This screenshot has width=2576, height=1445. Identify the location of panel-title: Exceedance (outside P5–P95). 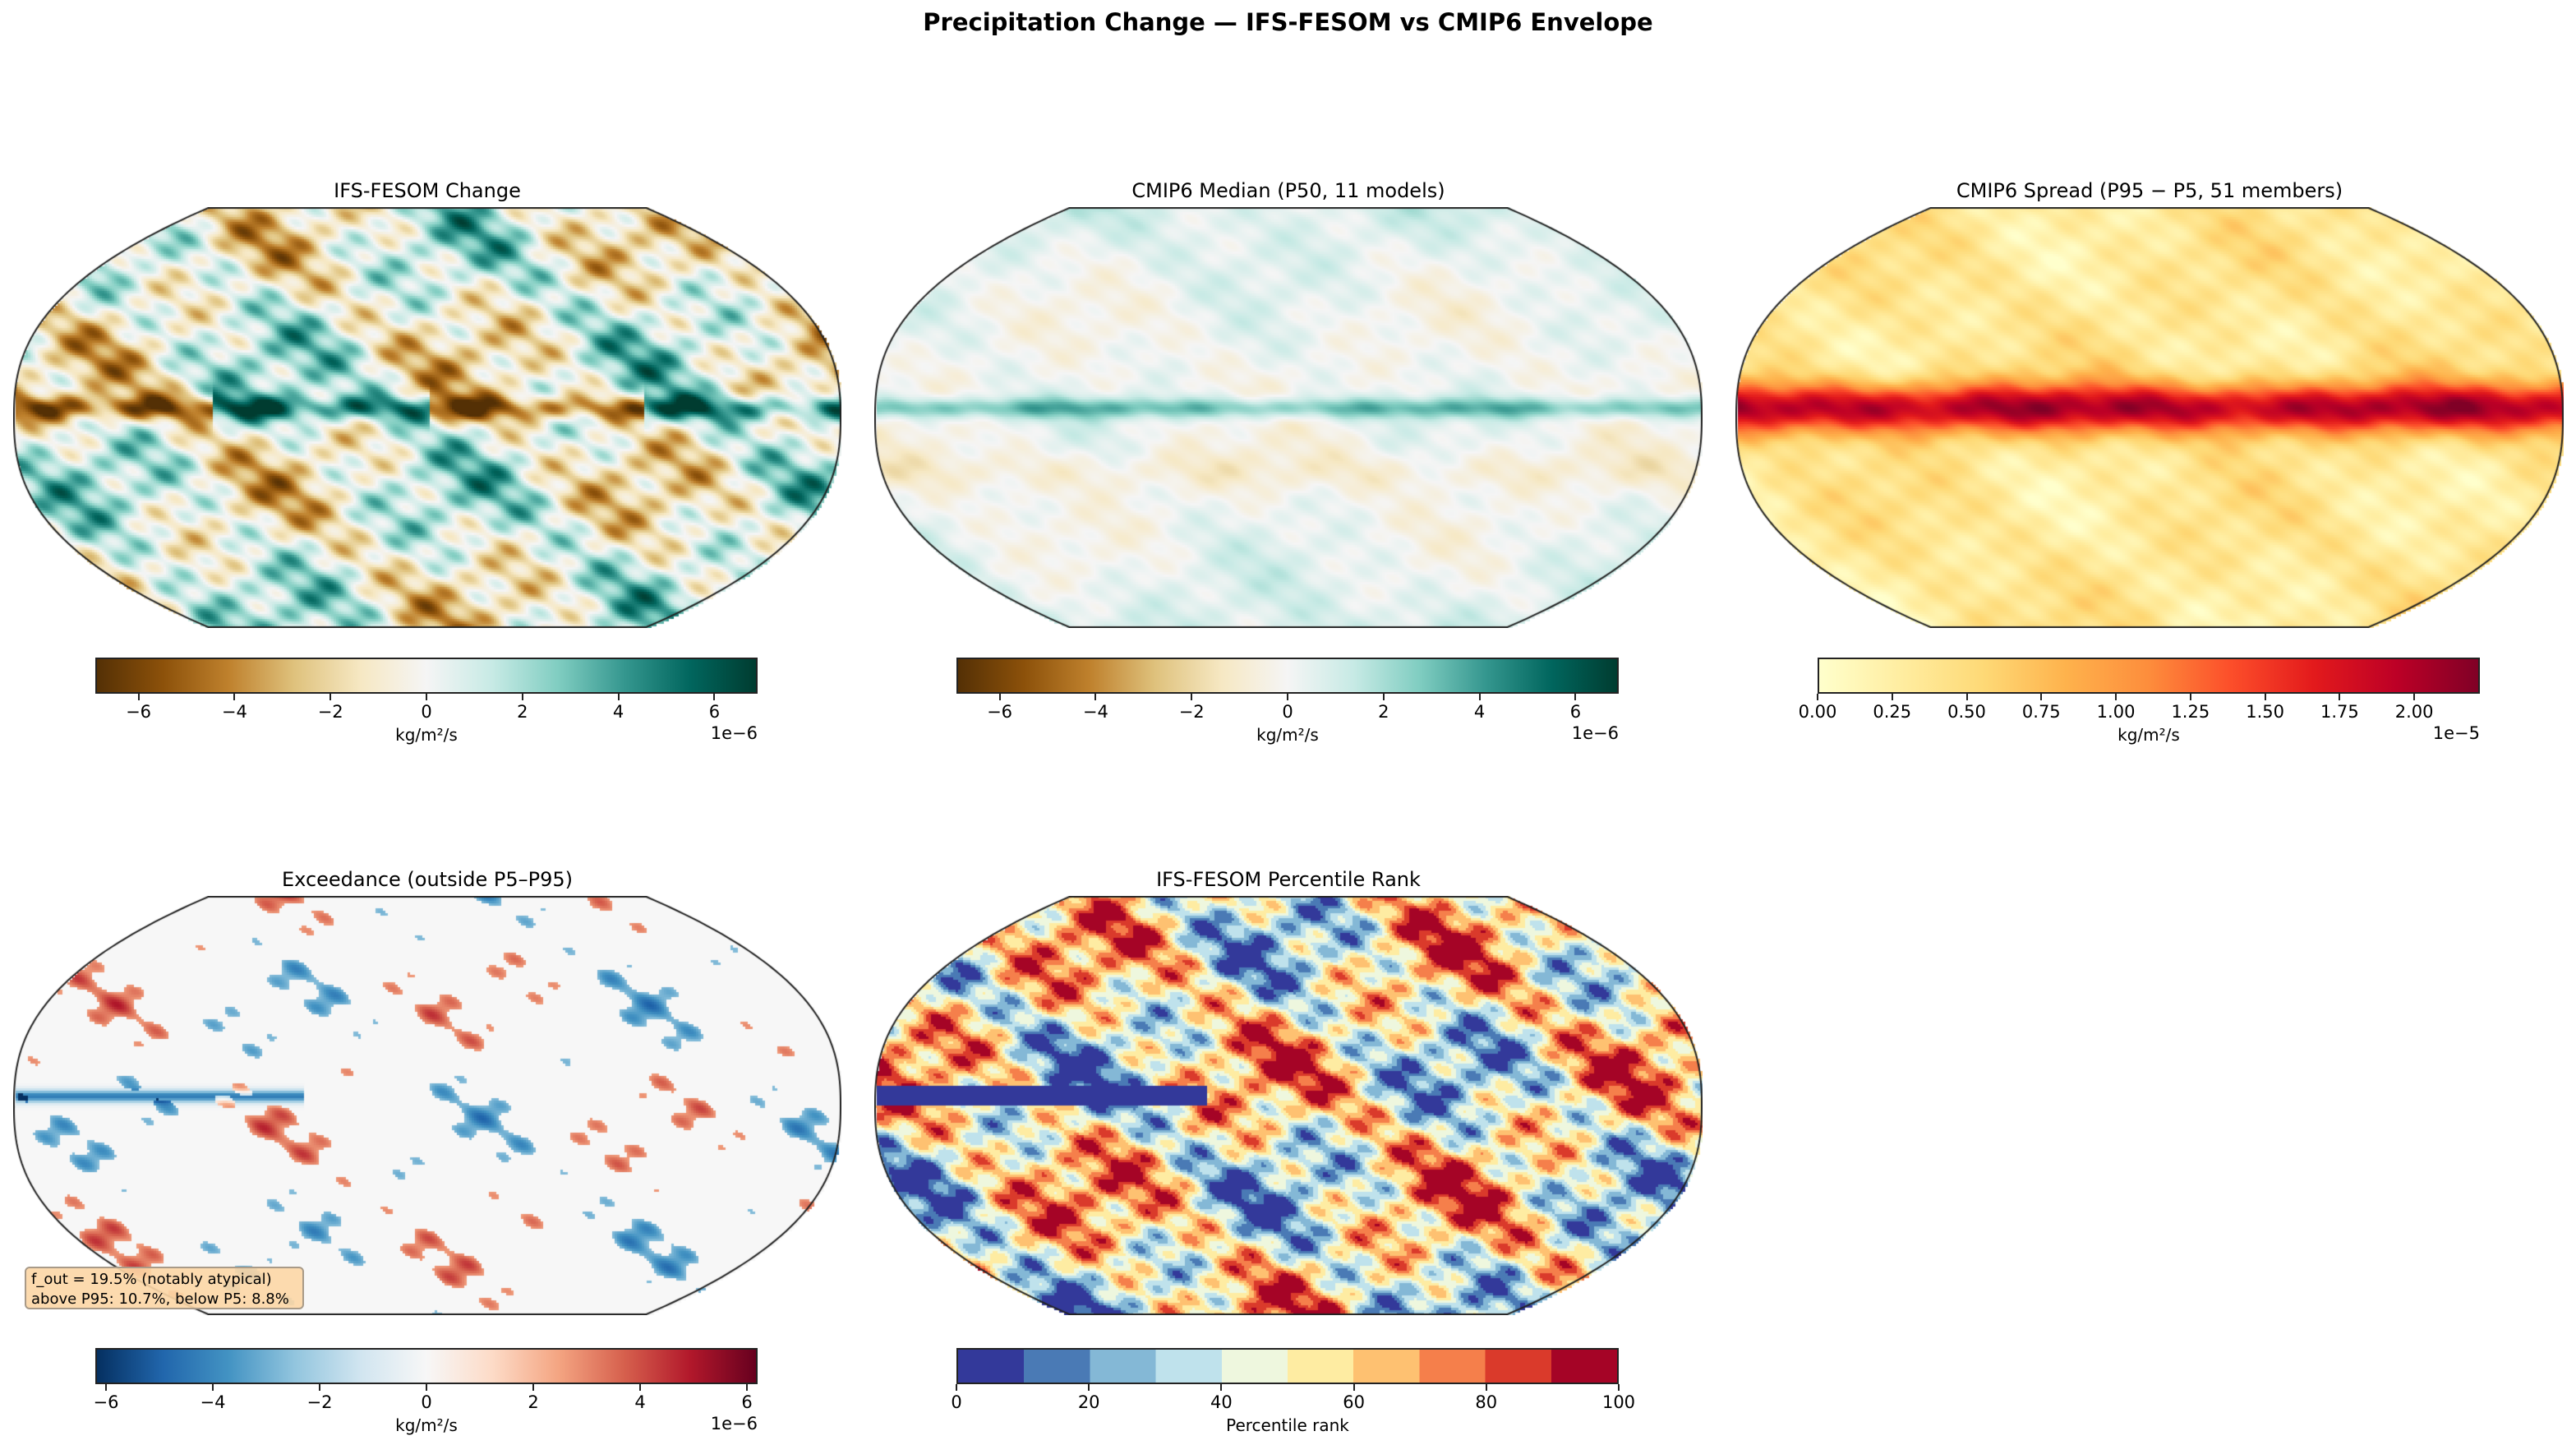
(427, 880).